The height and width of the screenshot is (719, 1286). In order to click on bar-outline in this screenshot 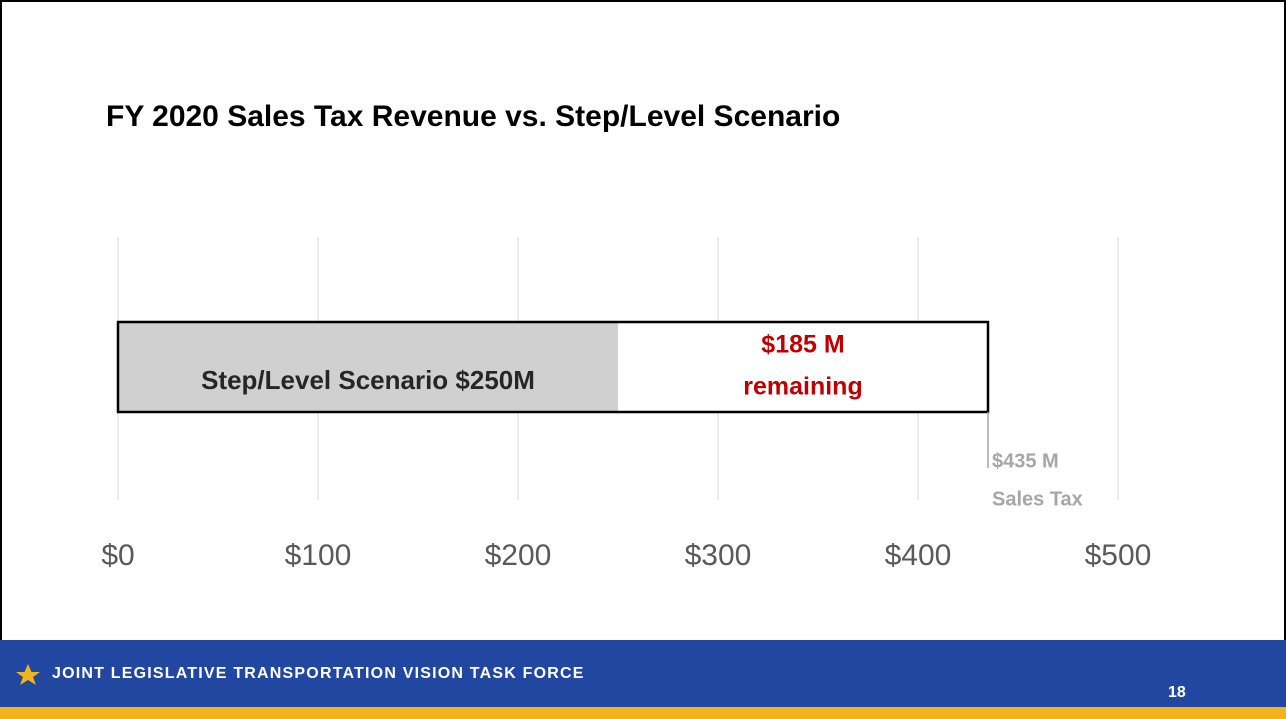, I will do `click(553, 367)`.